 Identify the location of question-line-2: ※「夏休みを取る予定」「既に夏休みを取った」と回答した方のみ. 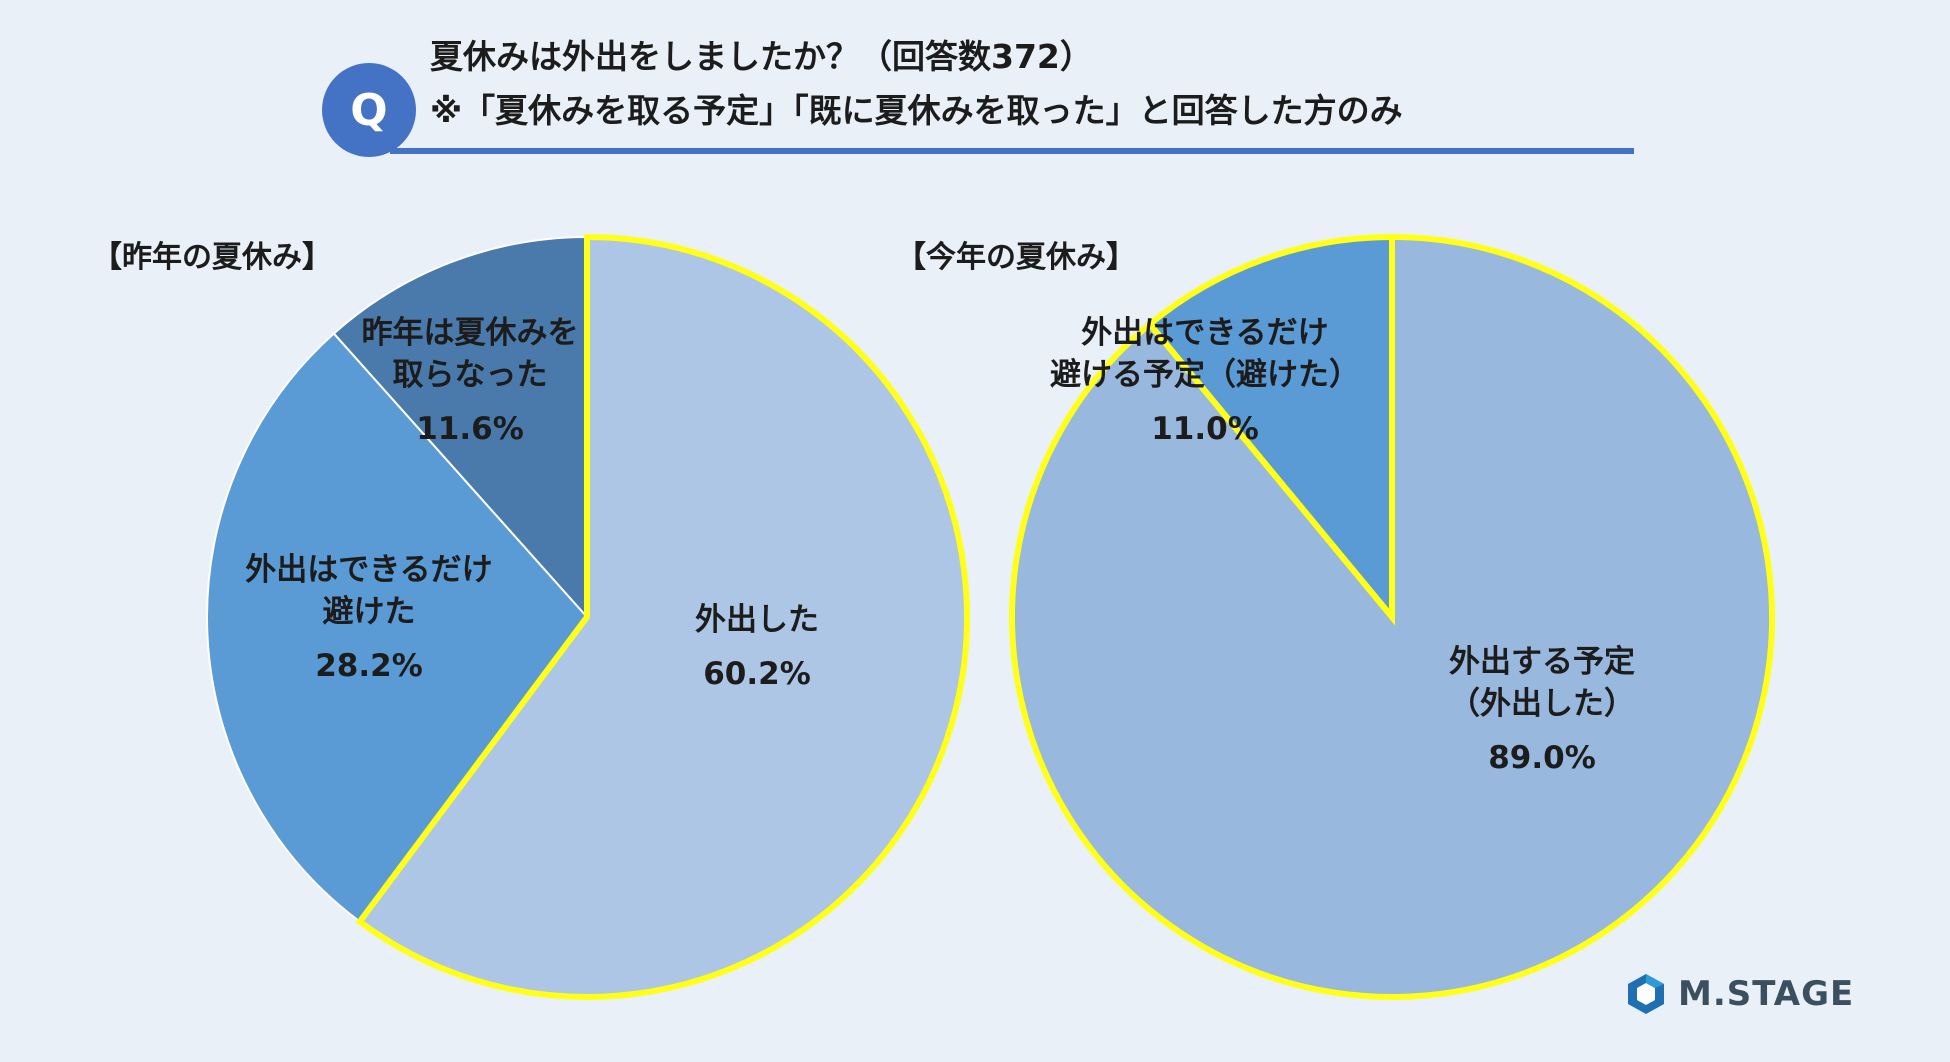
(916, 110).